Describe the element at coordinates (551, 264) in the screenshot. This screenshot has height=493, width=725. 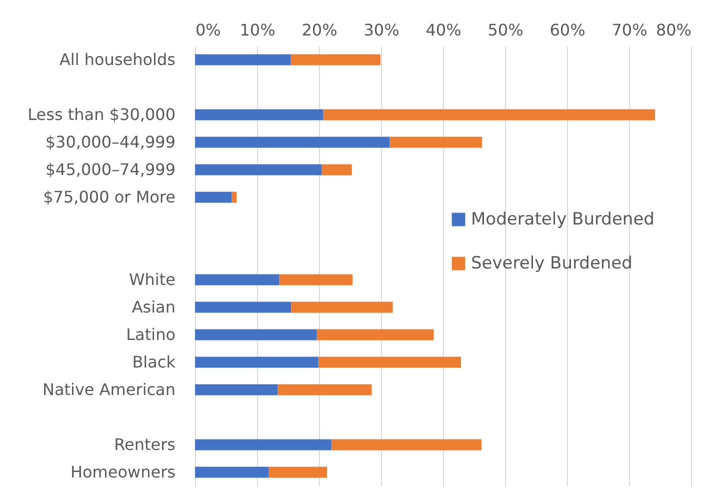
I see `legend-label: Severely Burdened` at that location.